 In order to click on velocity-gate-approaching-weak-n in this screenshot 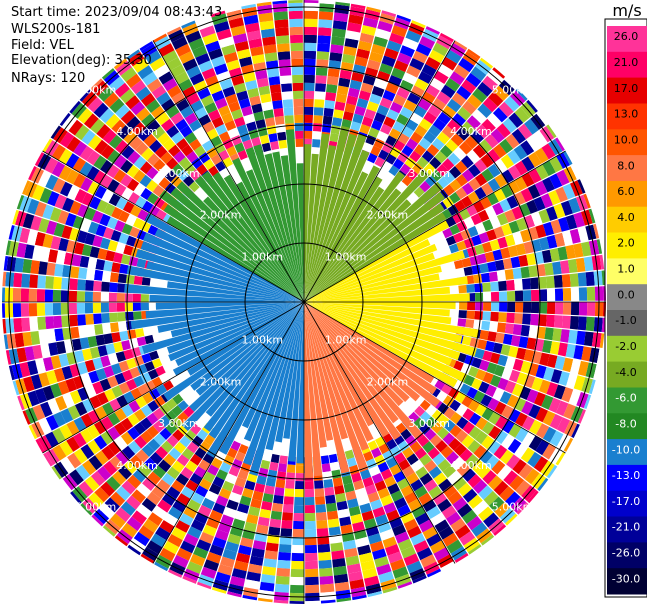, I will do `click(327, 214)`.